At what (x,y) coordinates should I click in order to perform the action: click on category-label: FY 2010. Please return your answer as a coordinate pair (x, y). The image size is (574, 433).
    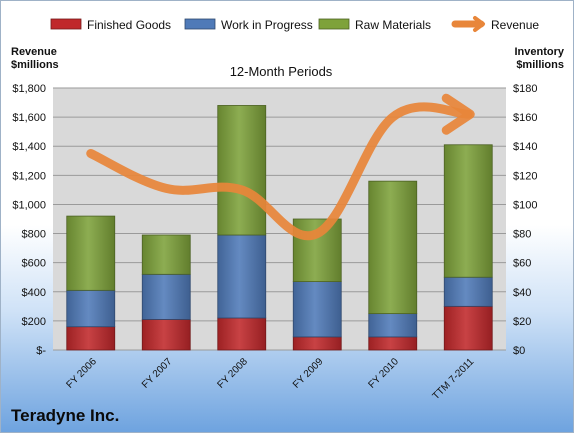
    Looking at the image, I should click on (383, 373).